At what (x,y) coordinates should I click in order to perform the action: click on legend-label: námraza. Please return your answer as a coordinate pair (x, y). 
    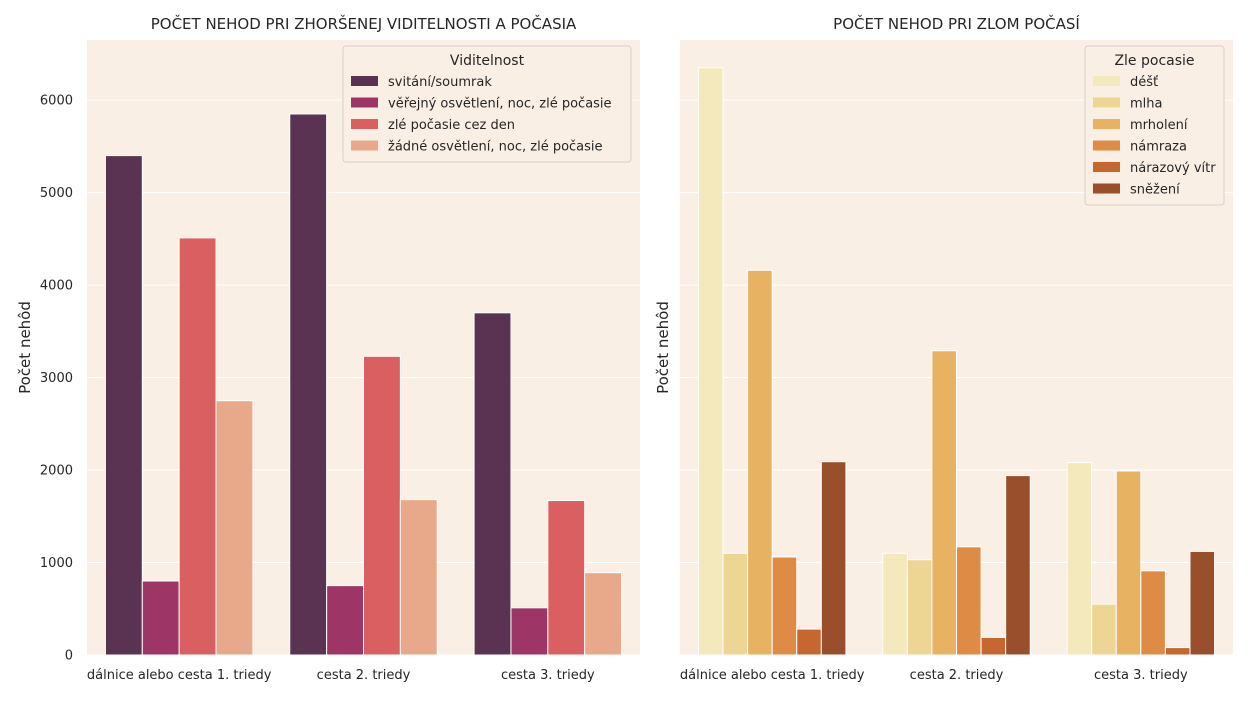
    Looking at the image, I should click on (1158, 147).